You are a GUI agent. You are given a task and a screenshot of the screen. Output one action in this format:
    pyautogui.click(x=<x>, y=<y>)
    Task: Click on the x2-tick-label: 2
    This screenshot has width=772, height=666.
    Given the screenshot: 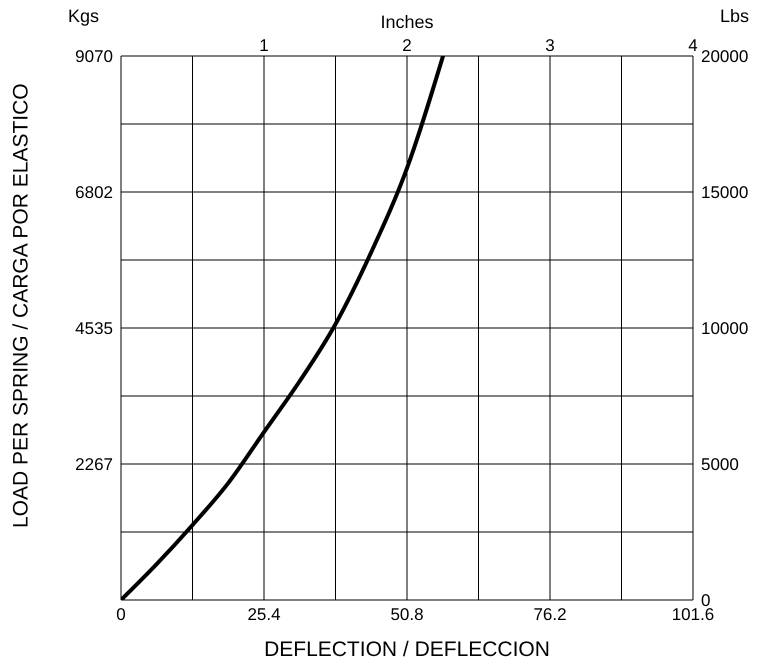 What is the action you would take?
    pyautogui.click(x=407, y=45)
    